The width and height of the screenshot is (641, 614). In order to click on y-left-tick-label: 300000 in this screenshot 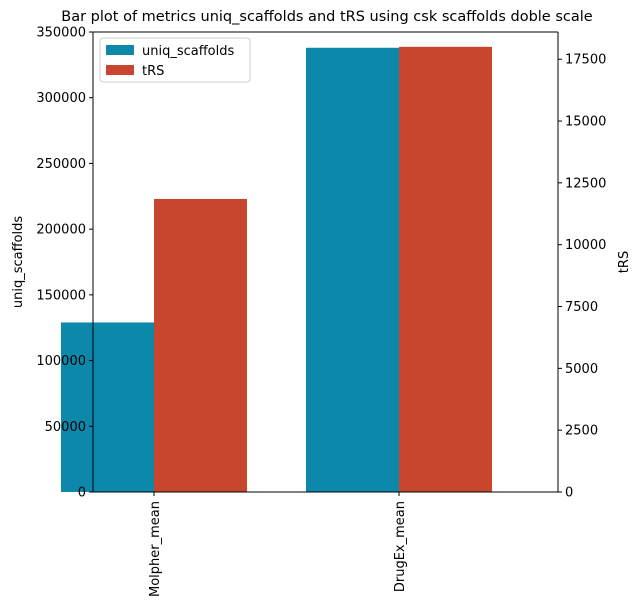, I will do `click(61, 98)`.